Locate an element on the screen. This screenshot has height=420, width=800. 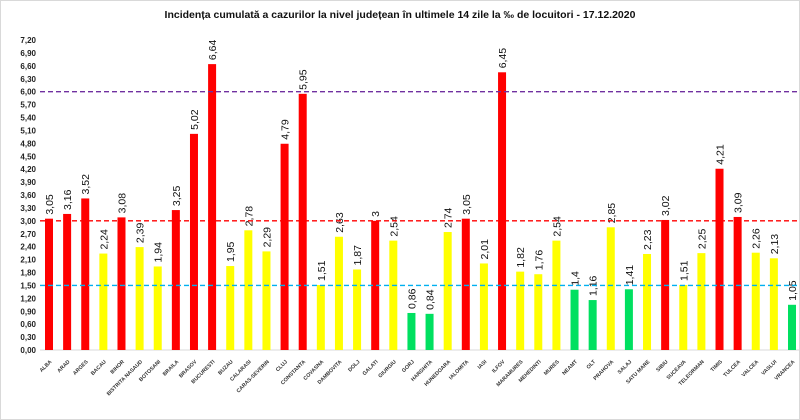
bar-satu-mare is located at coordinates (647, 301).